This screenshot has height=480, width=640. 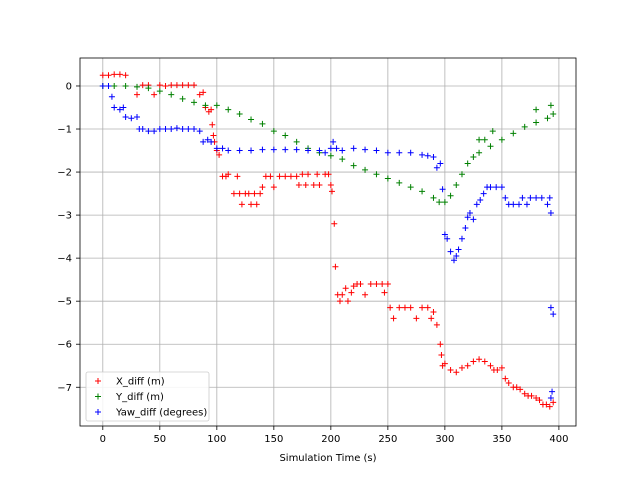 I want to click on x-tick-label: 350, so click(x=501, y=439).